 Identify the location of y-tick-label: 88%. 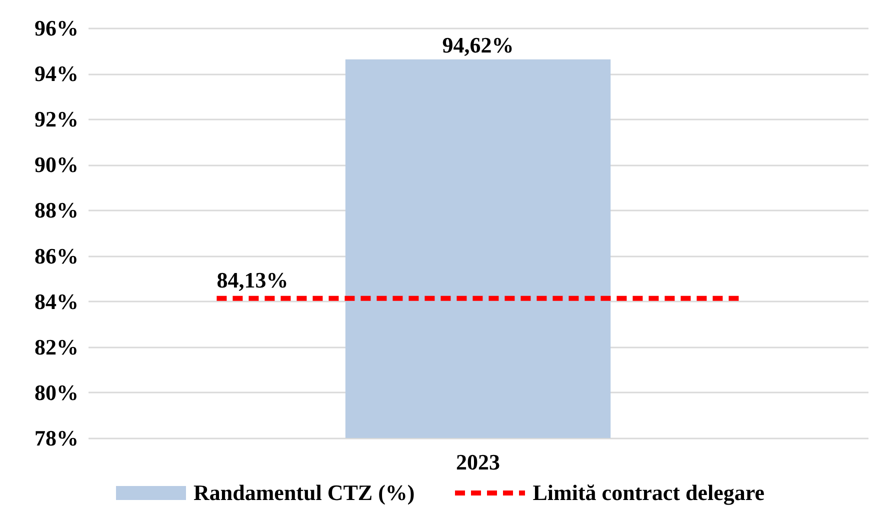
(56, 210).